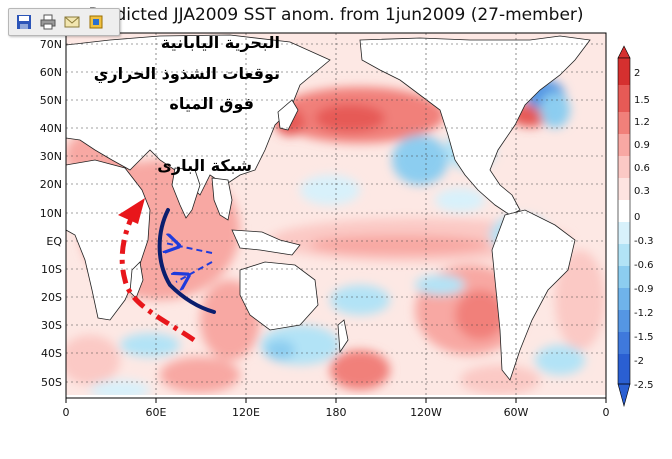 Image resolution: width=672 pixels, height=459 pixels. What do you see at coordinates (624, 52) in the screenshot?
I see `colorbar-top-arrow` at bounding box center [624, 52].